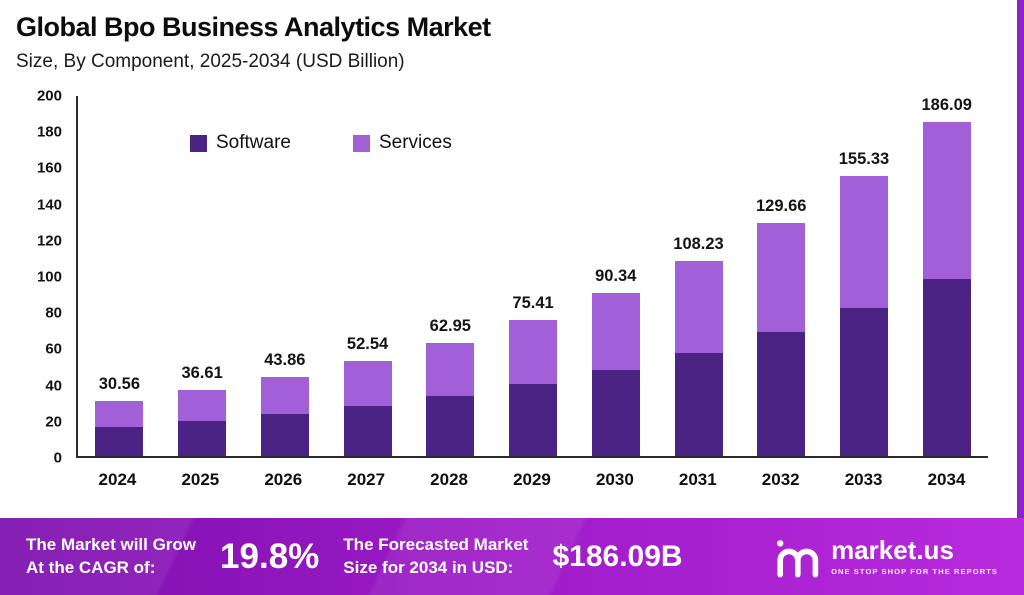 The image size is (1024, 595). I want to click on bar-column: 129.66, so click(781, 276).